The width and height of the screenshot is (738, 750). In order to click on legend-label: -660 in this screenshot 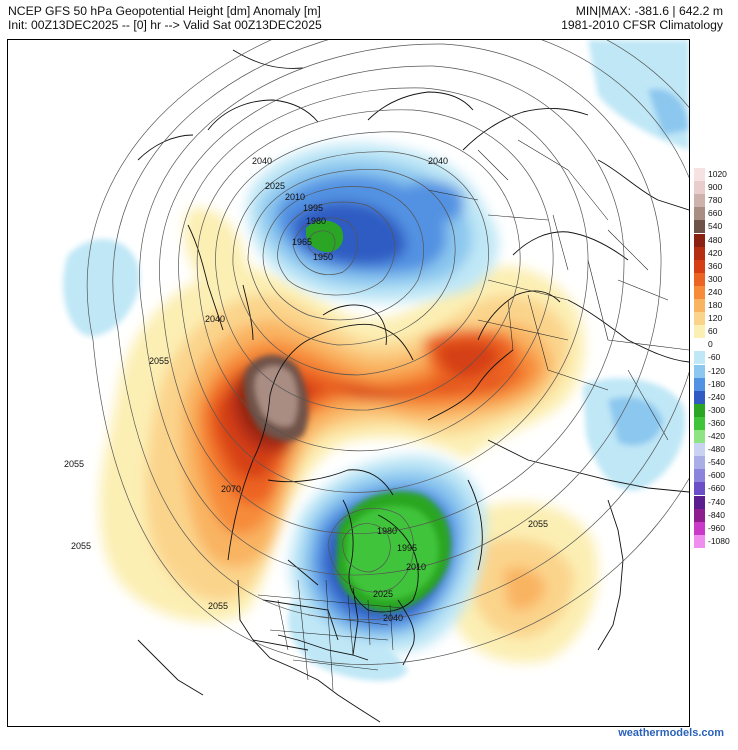, I will do `click(717, 488)`.